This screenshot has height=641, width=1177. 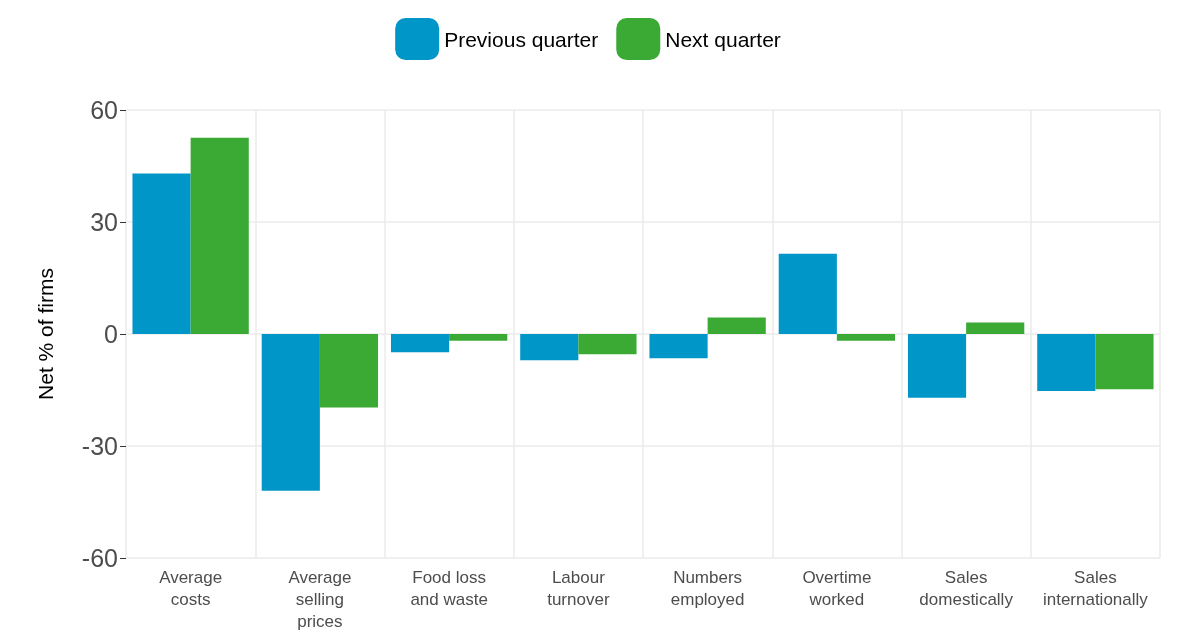 I want to click on y-tick-label: 0, so click(x=111, y=334).